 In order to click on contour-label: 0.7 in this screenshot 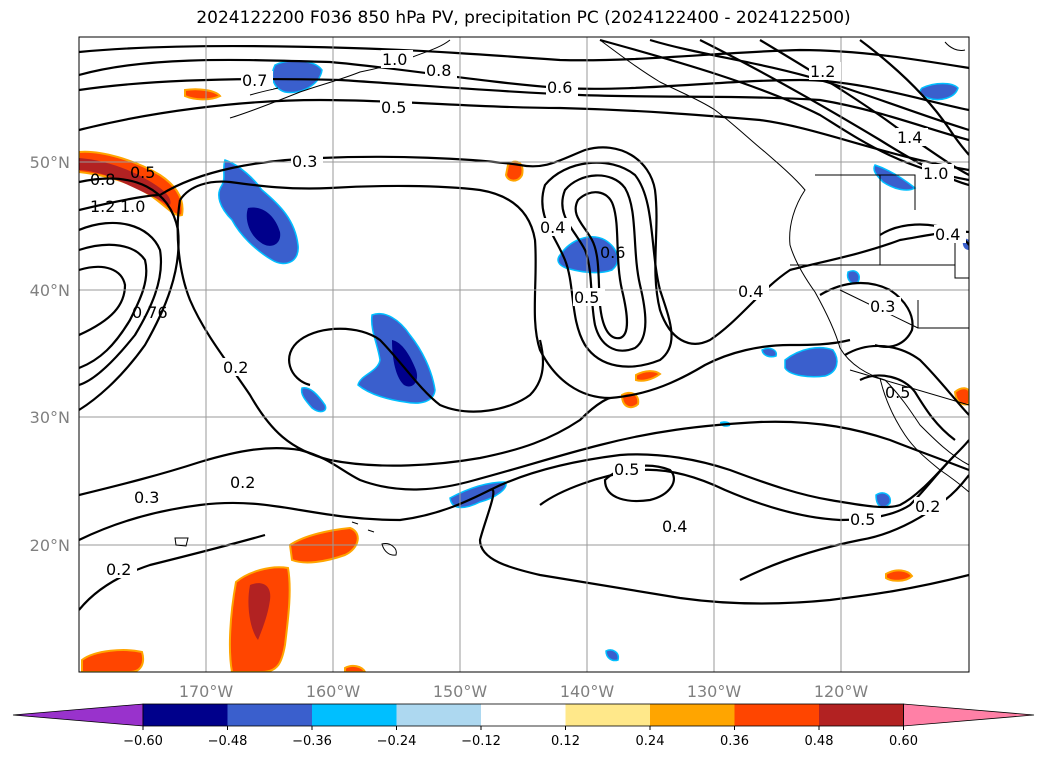, I will do `click(254, 80)`.